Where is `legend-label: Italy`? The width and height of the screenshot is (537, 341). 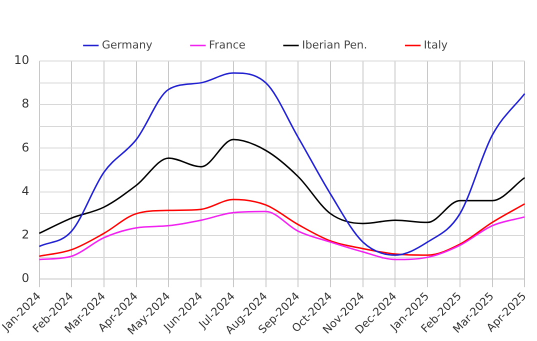
legend-label: Italy is located at coordinates (436, 45).